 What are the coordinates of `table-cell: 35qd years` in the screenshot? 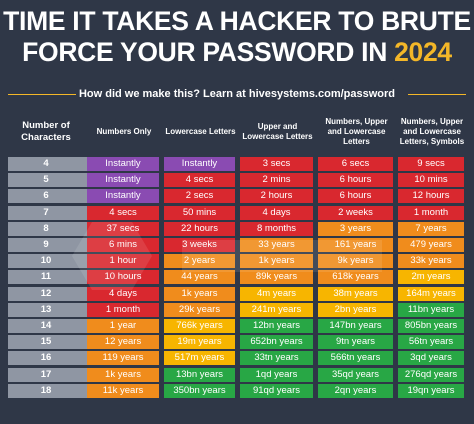 It's located at (355, 375).